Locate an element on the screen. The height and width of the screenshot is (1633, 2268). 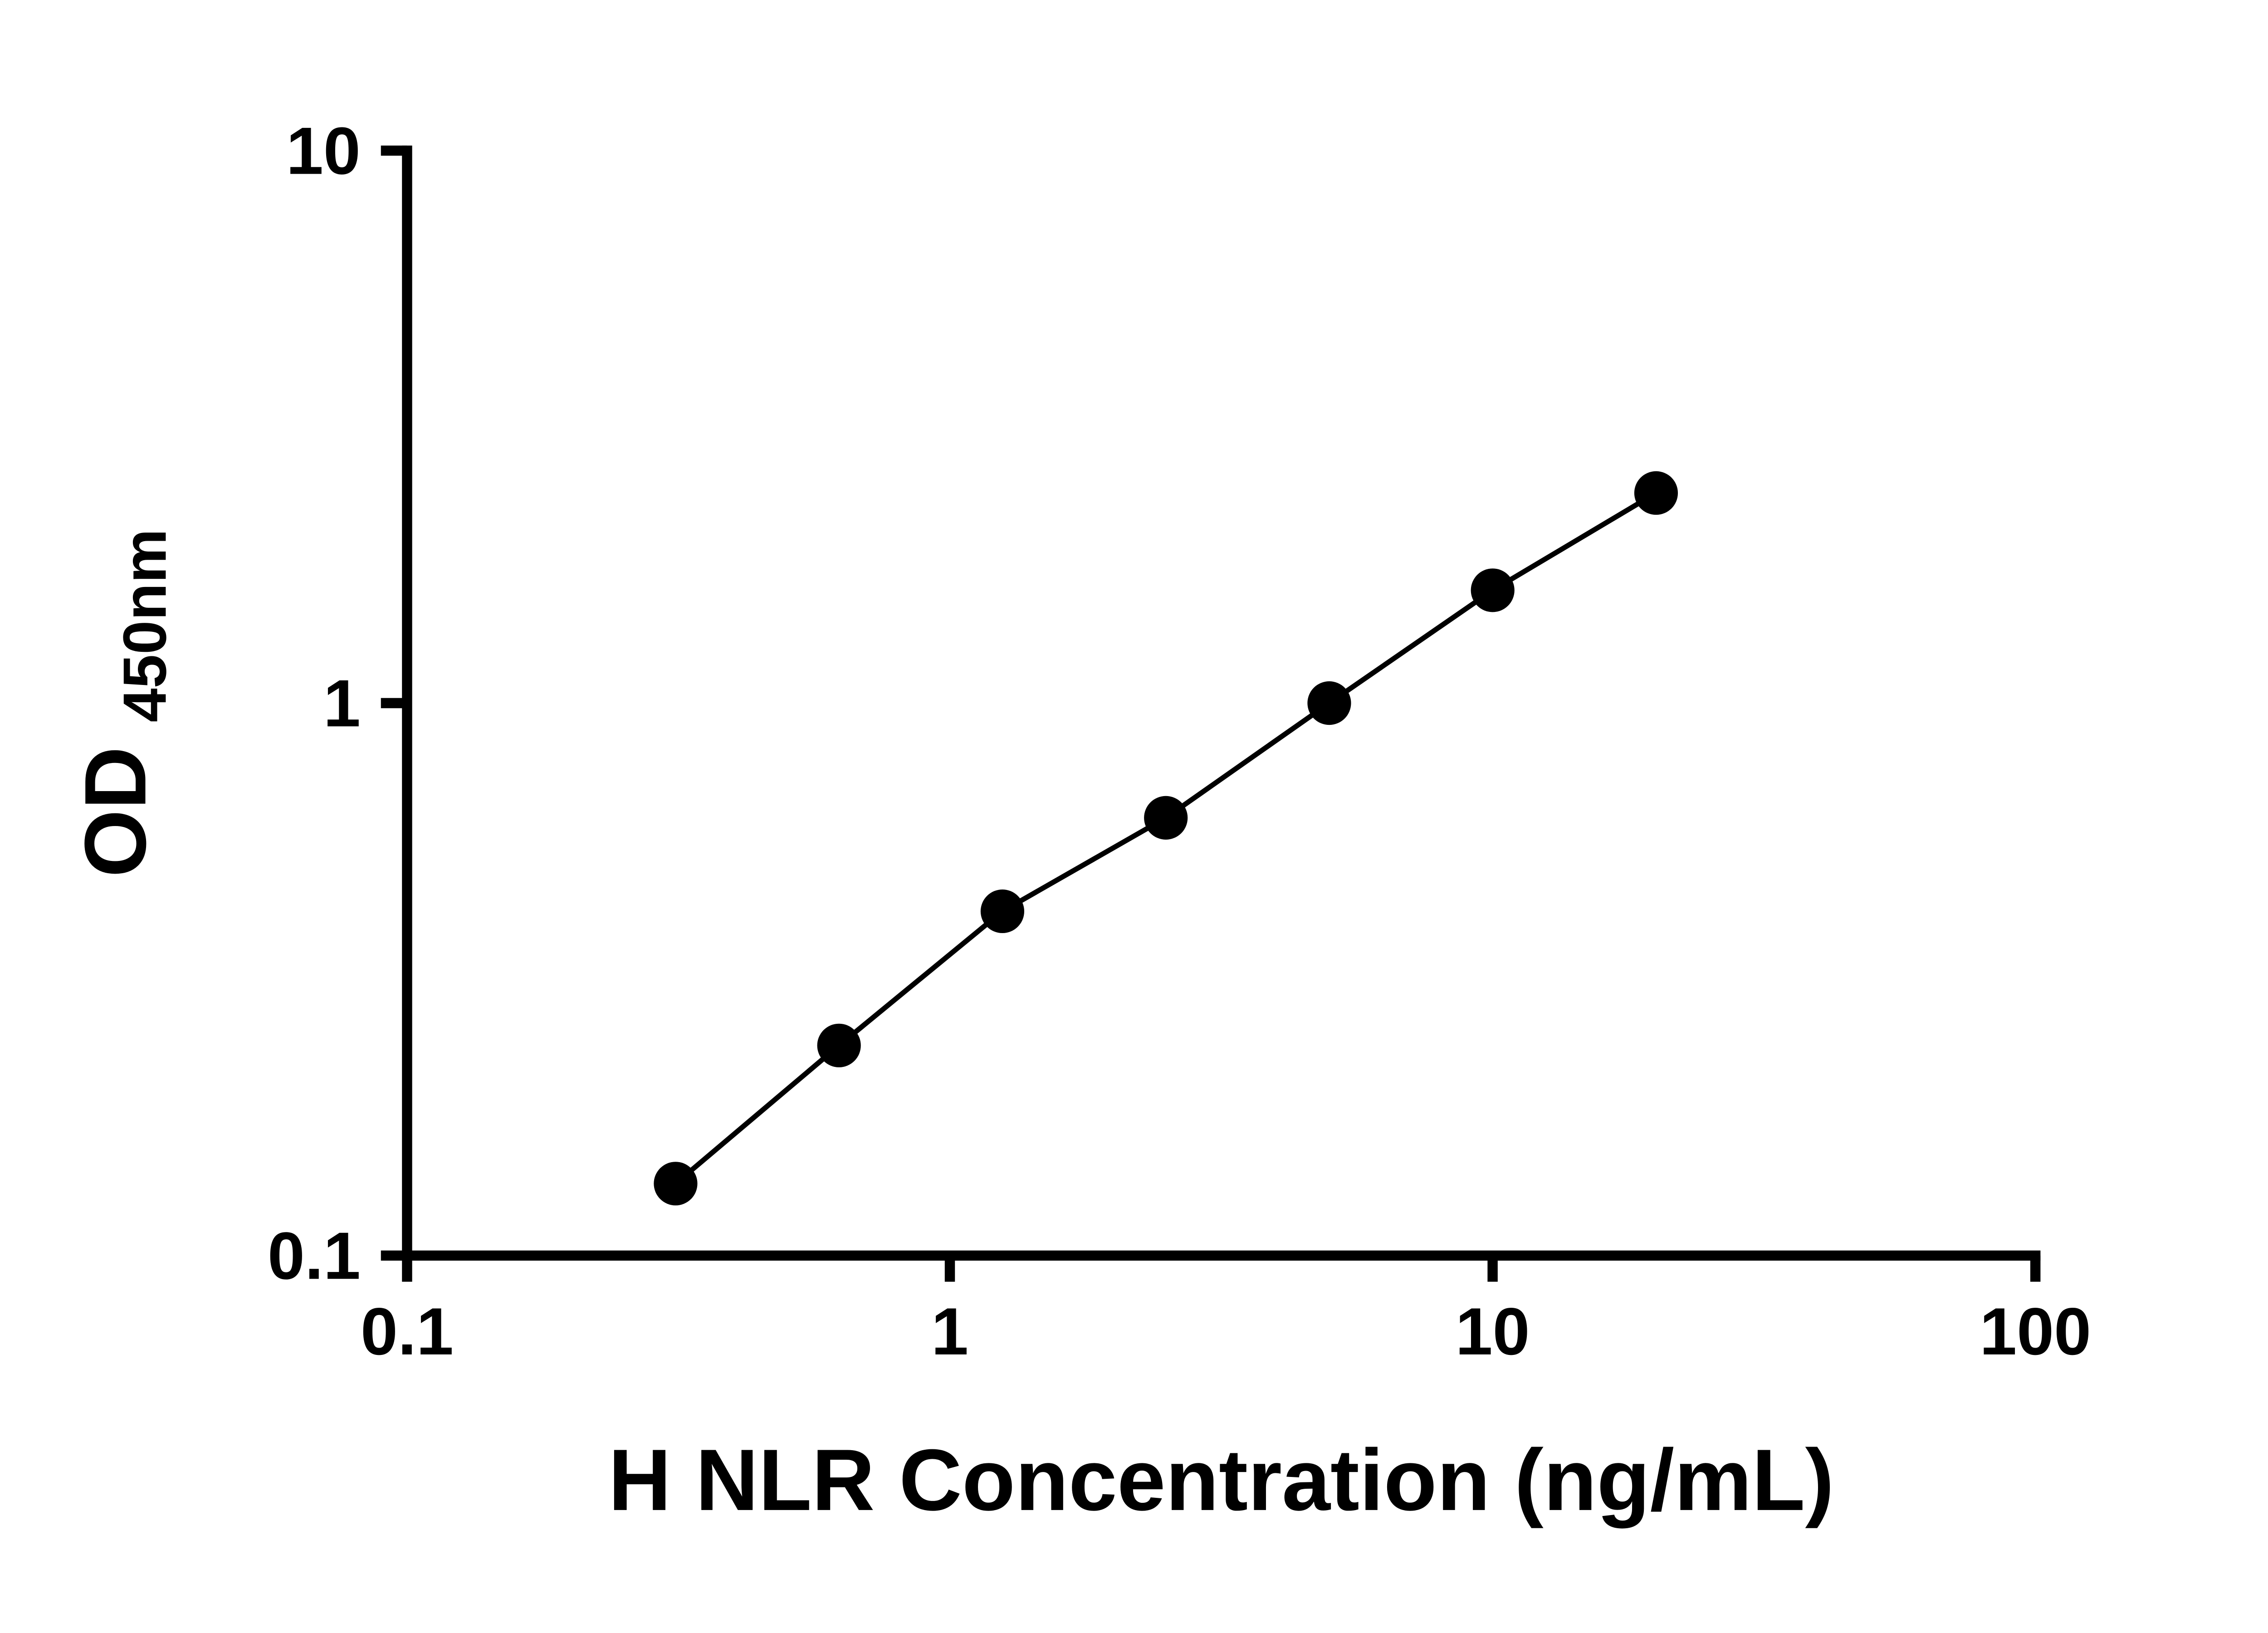
y-ticks-group: 0.1 1 10 is located at coordinates (338, 703).